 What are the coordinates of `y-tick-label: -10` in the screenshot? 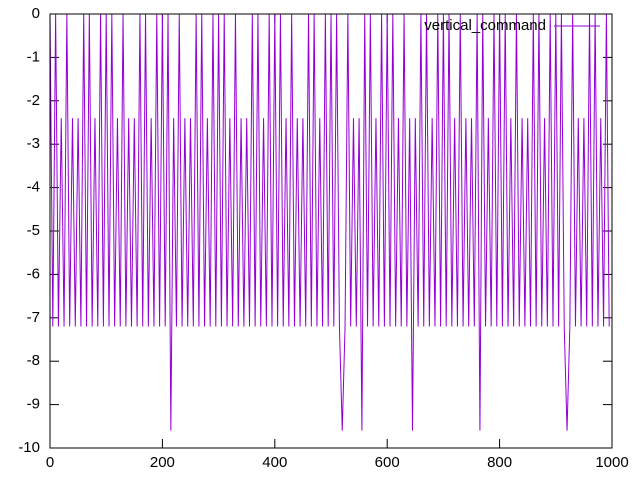 It's located at (29, 447).